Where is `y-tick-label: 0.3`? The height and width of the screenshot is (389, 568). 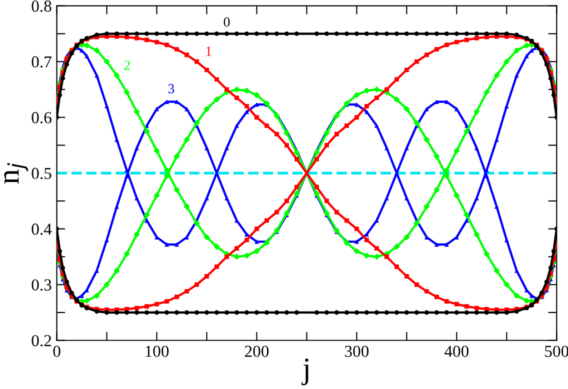 y-tick-label: 0.3 is located at coordinates (42, 285).